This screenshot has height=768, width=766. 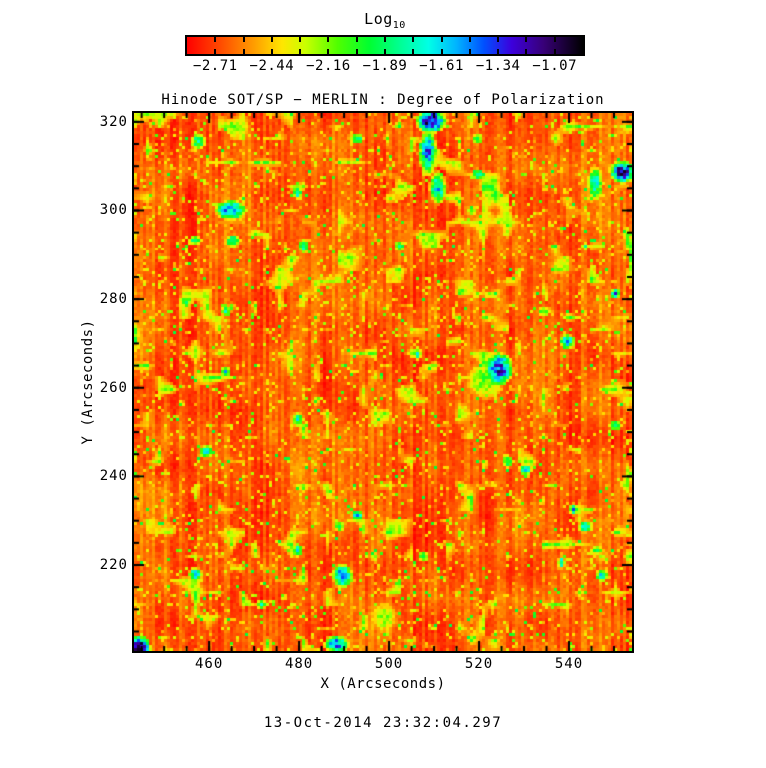 What do you see at coordinates (498, 66) in the screenshot?
I see `colorbar-tick-label: −1.34` at bounding box center [498, 66].